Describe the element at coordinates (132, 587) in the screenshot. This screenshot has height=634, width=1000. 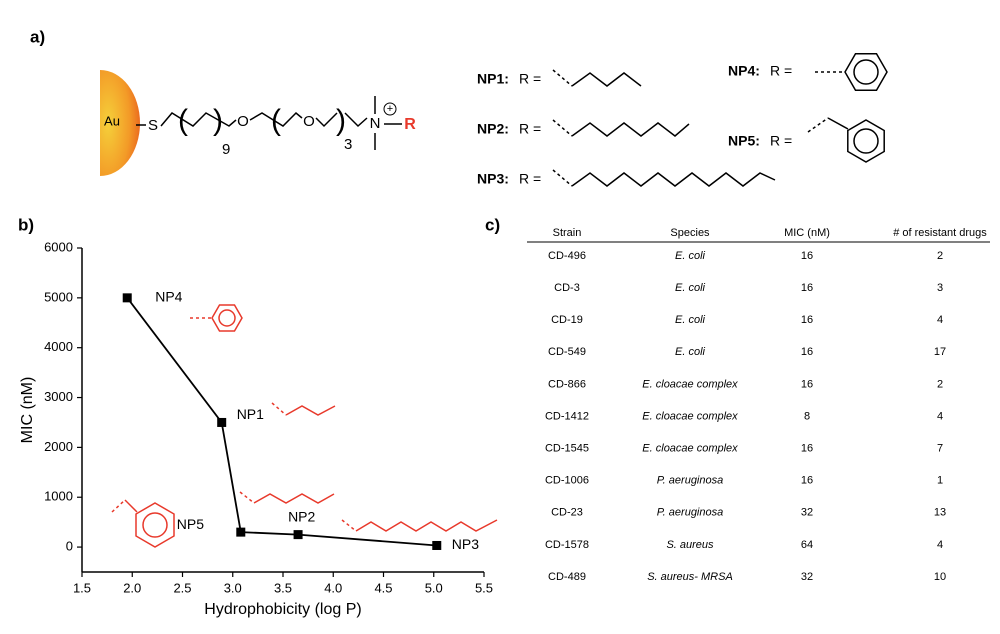
I see `x-tick-label: 2.0` at that location.